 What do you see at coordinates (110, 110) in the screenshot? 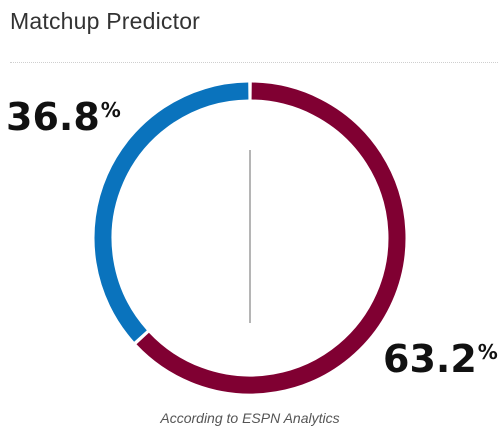
I see `away-percent-symbol: %` at bounding box center [110, 110].